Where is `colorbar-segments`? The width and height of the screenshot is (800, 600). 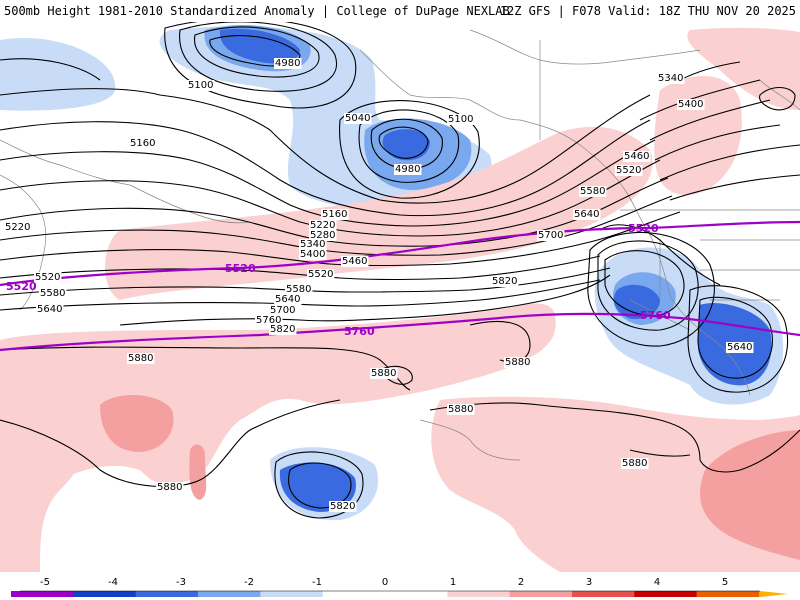
colorbar-segments is located at coordinates (399, 594).